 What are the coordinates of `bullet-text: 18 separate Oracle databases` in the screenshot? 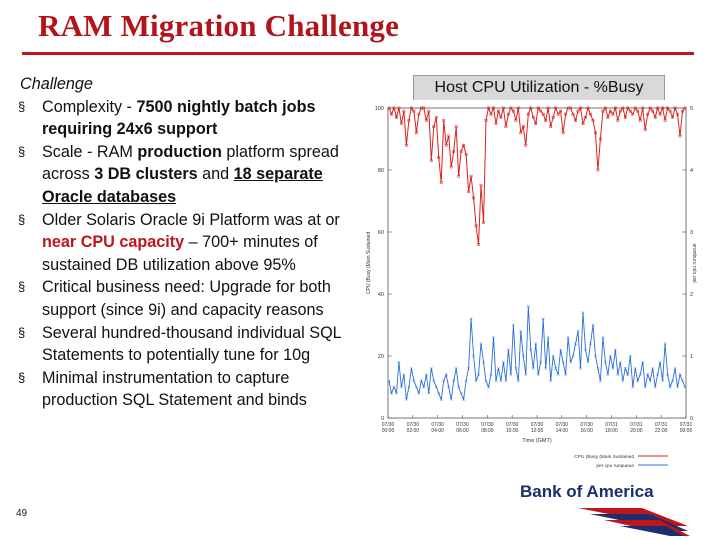 It's located at (182, 185).